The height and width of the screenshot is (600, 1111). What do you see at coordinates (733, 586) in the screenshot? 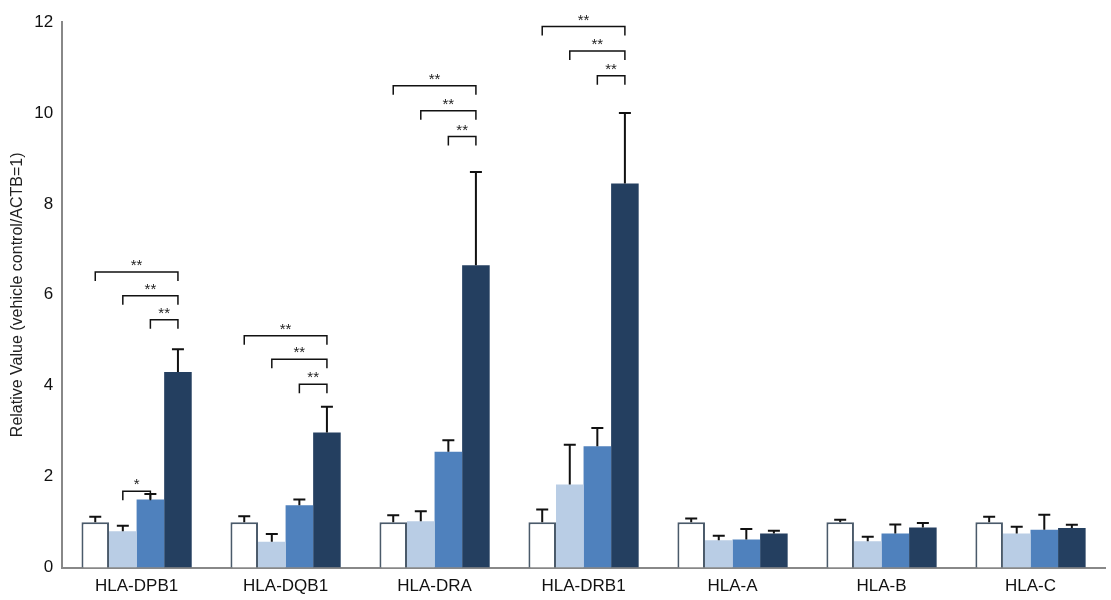
I see `x-tick-label: HLA-A` at bounding box center [733, 586].